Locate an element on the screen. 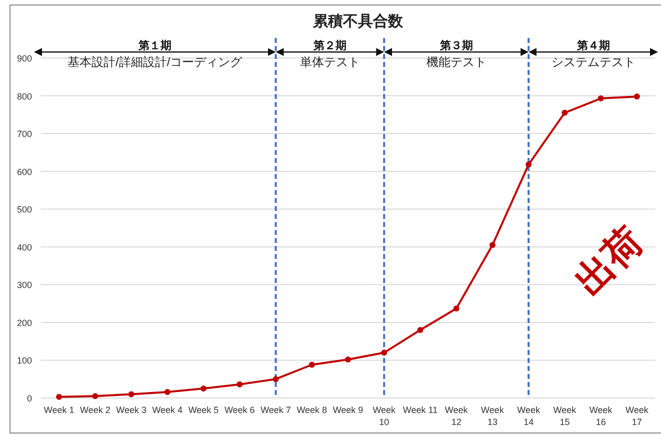 Image resolution: width=661 pixels, height=435 pixels. x-tick-label: Week 5 is located at coordinates (203, 410).